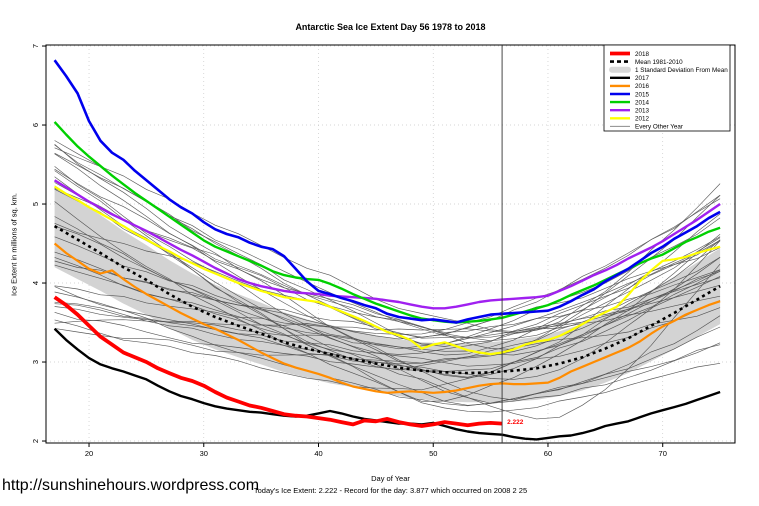 The image size is (759, 506). What do you see at coordinates (390, 478) in the screenshot?
I see `x-axis-title: Day of Year` at bounding box center [390, 478].